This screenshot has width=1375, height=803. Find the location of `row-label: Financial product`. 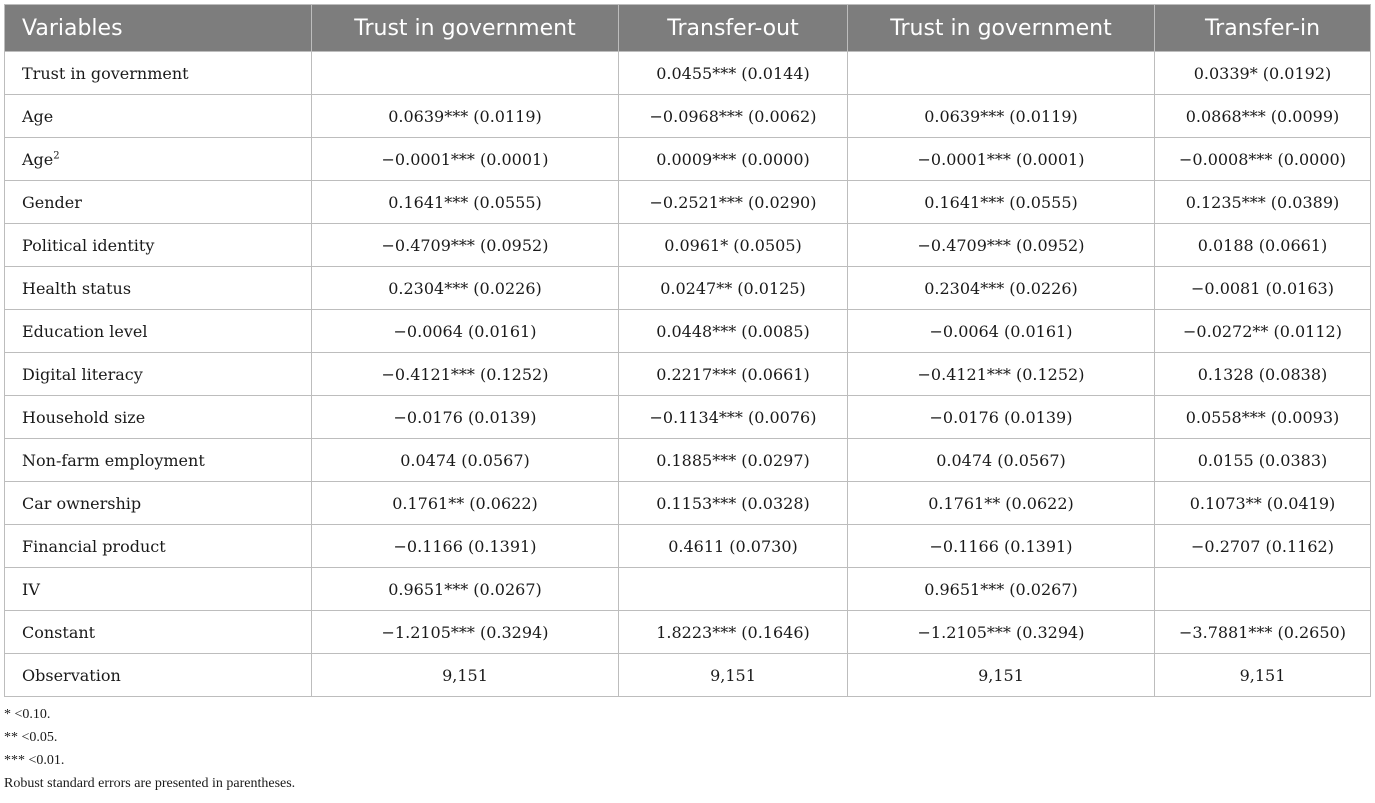

row-label: Financial product is located at coordinates (94, 546).